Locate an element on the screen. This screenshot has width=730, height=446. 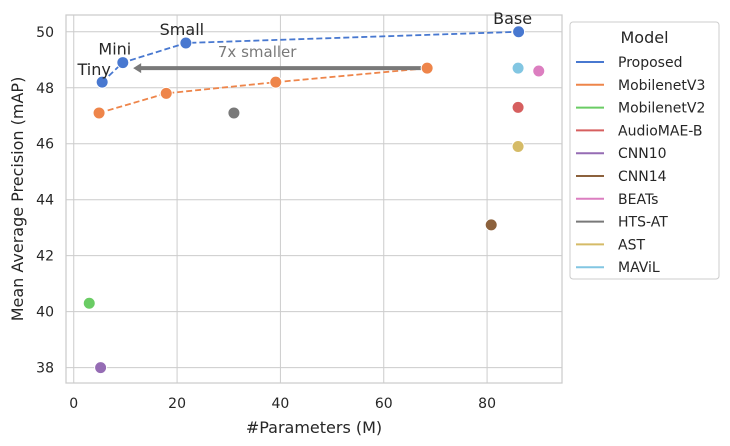
size-annotation: 7x smaller is located at coordinates (278, 58).